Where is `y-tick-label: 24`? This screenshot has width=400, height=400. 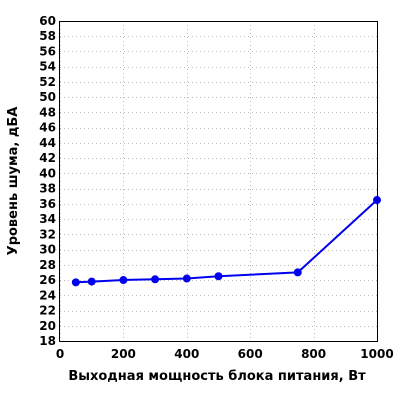
y-tick-label: 24 is located at coordinates (47, 295).